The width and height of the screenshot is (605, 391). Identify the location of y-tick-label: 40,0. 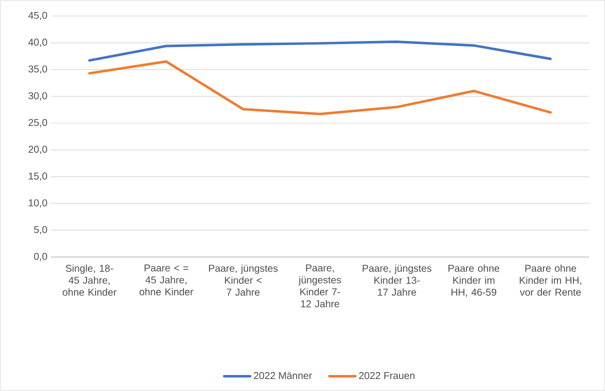
(38, 42).